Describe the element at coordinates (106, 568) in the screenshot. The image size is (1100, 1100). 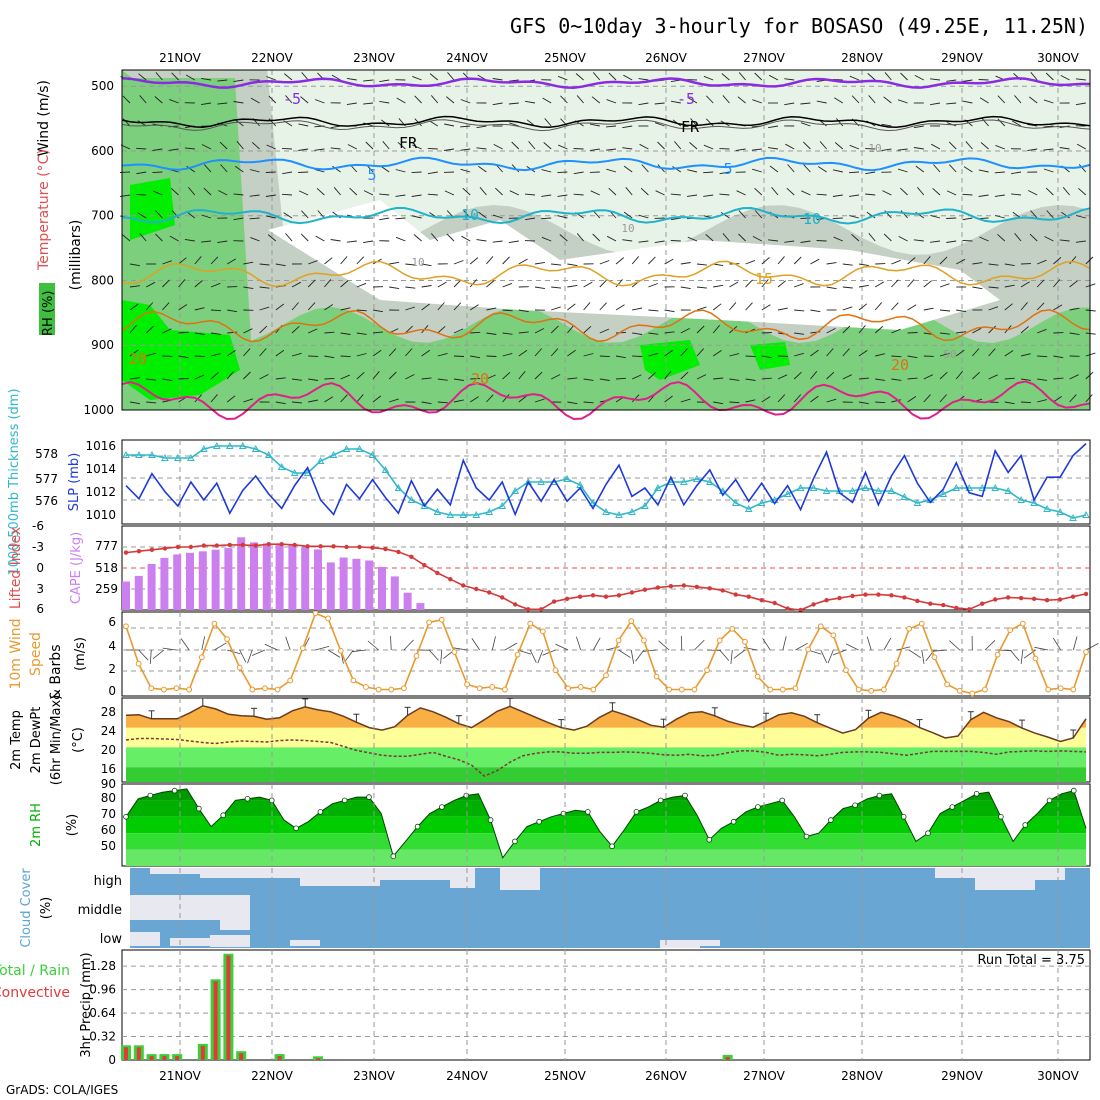
I see `cape-tick: 518` at that location.